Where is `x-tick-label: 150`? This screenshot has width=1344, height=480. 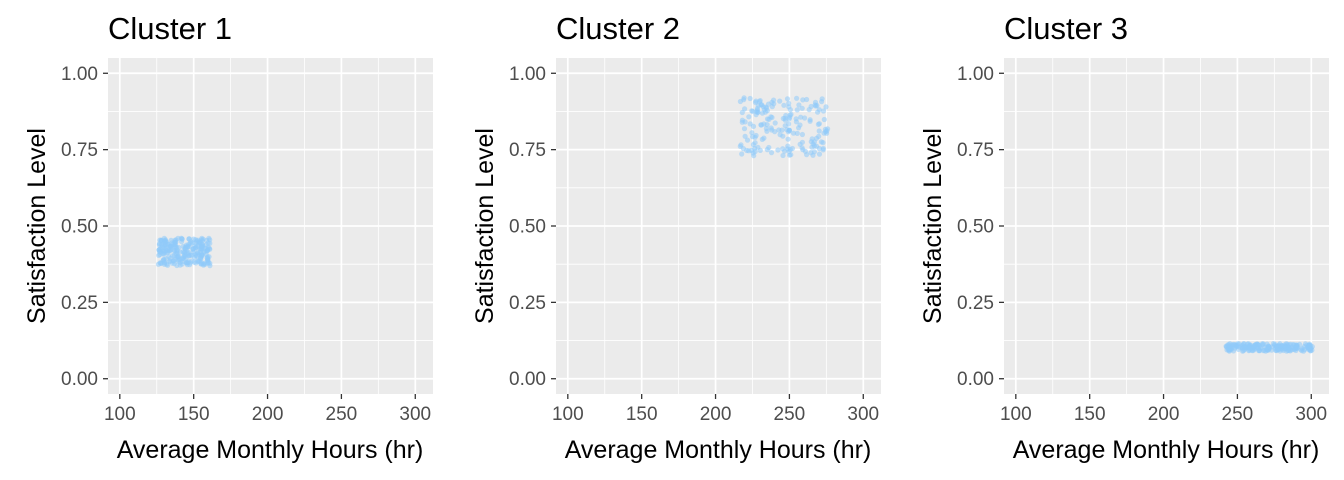 x-tick-label: 150 is located at coordinates (642, 414).